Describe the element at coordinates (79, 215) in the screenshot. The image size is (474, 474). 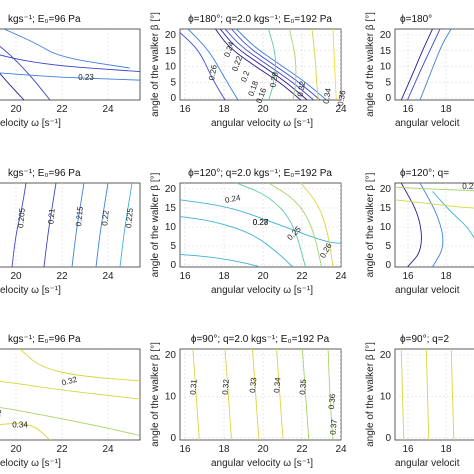
I see `contour-label: 0.215` at that location.